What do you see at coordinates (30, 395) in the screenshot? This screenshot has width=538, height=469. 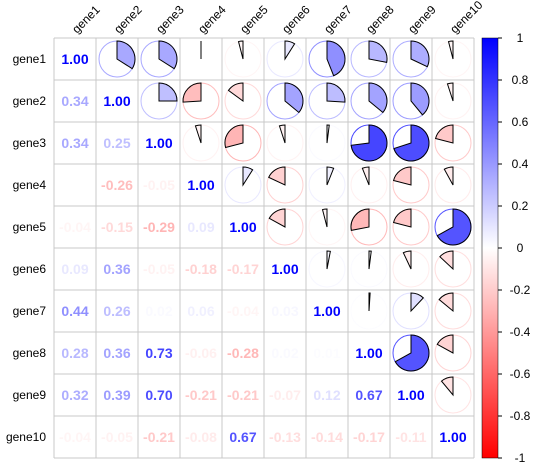 I see `row-label-gene9: gene9` at bounding box center [30, 395].